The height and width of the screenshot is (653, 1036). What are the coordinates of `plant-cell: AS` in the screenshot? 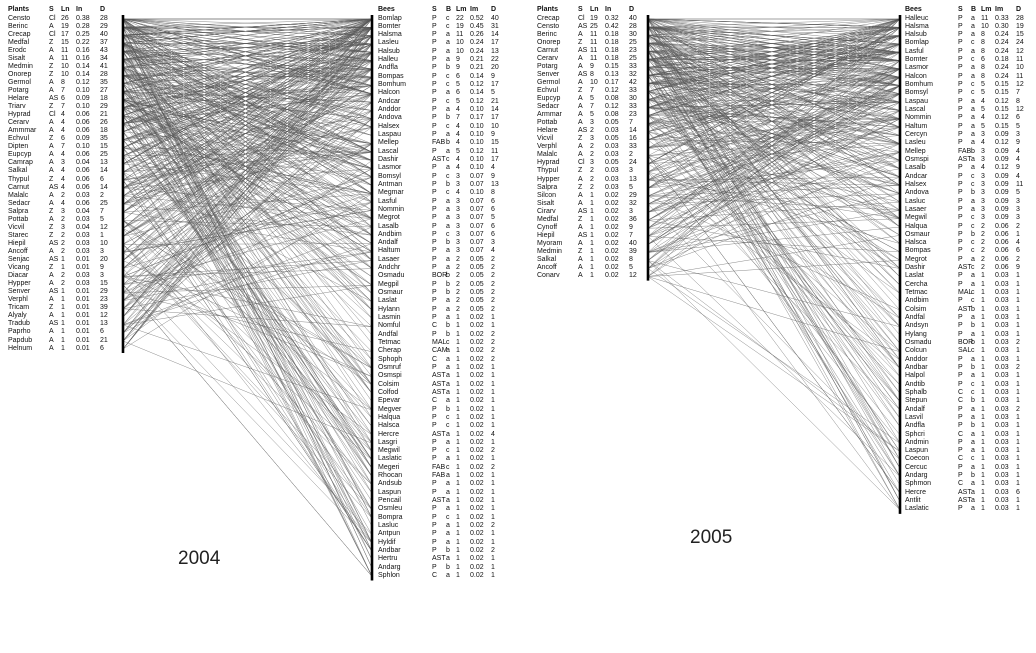 It's located at (583, 74).